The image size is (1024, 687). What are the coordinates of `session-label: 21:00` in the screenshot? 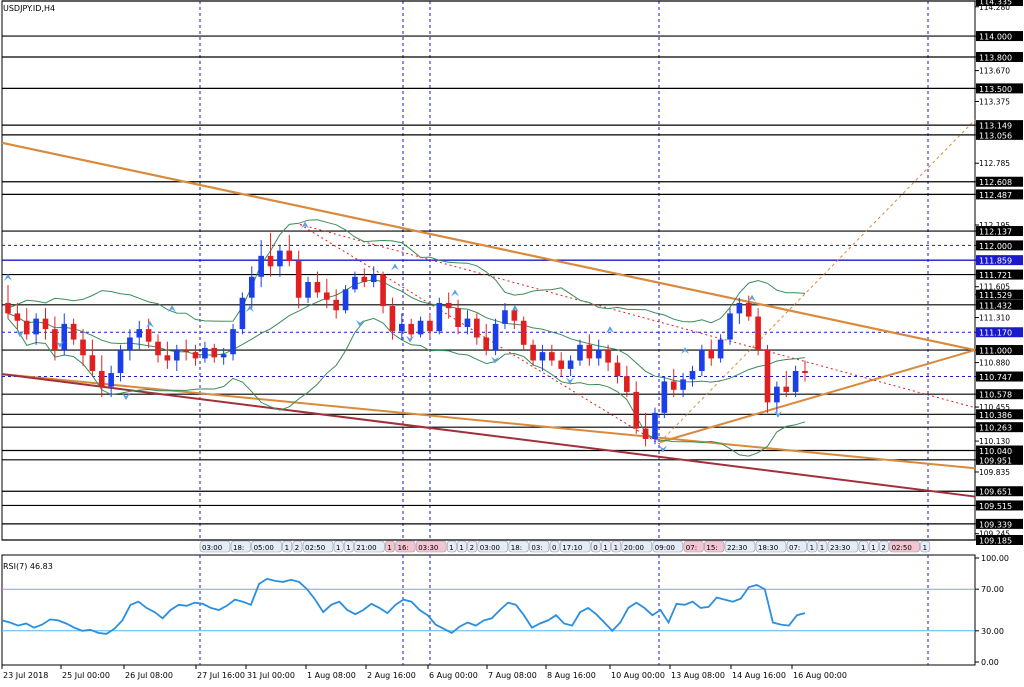 It's located at (366, 548).